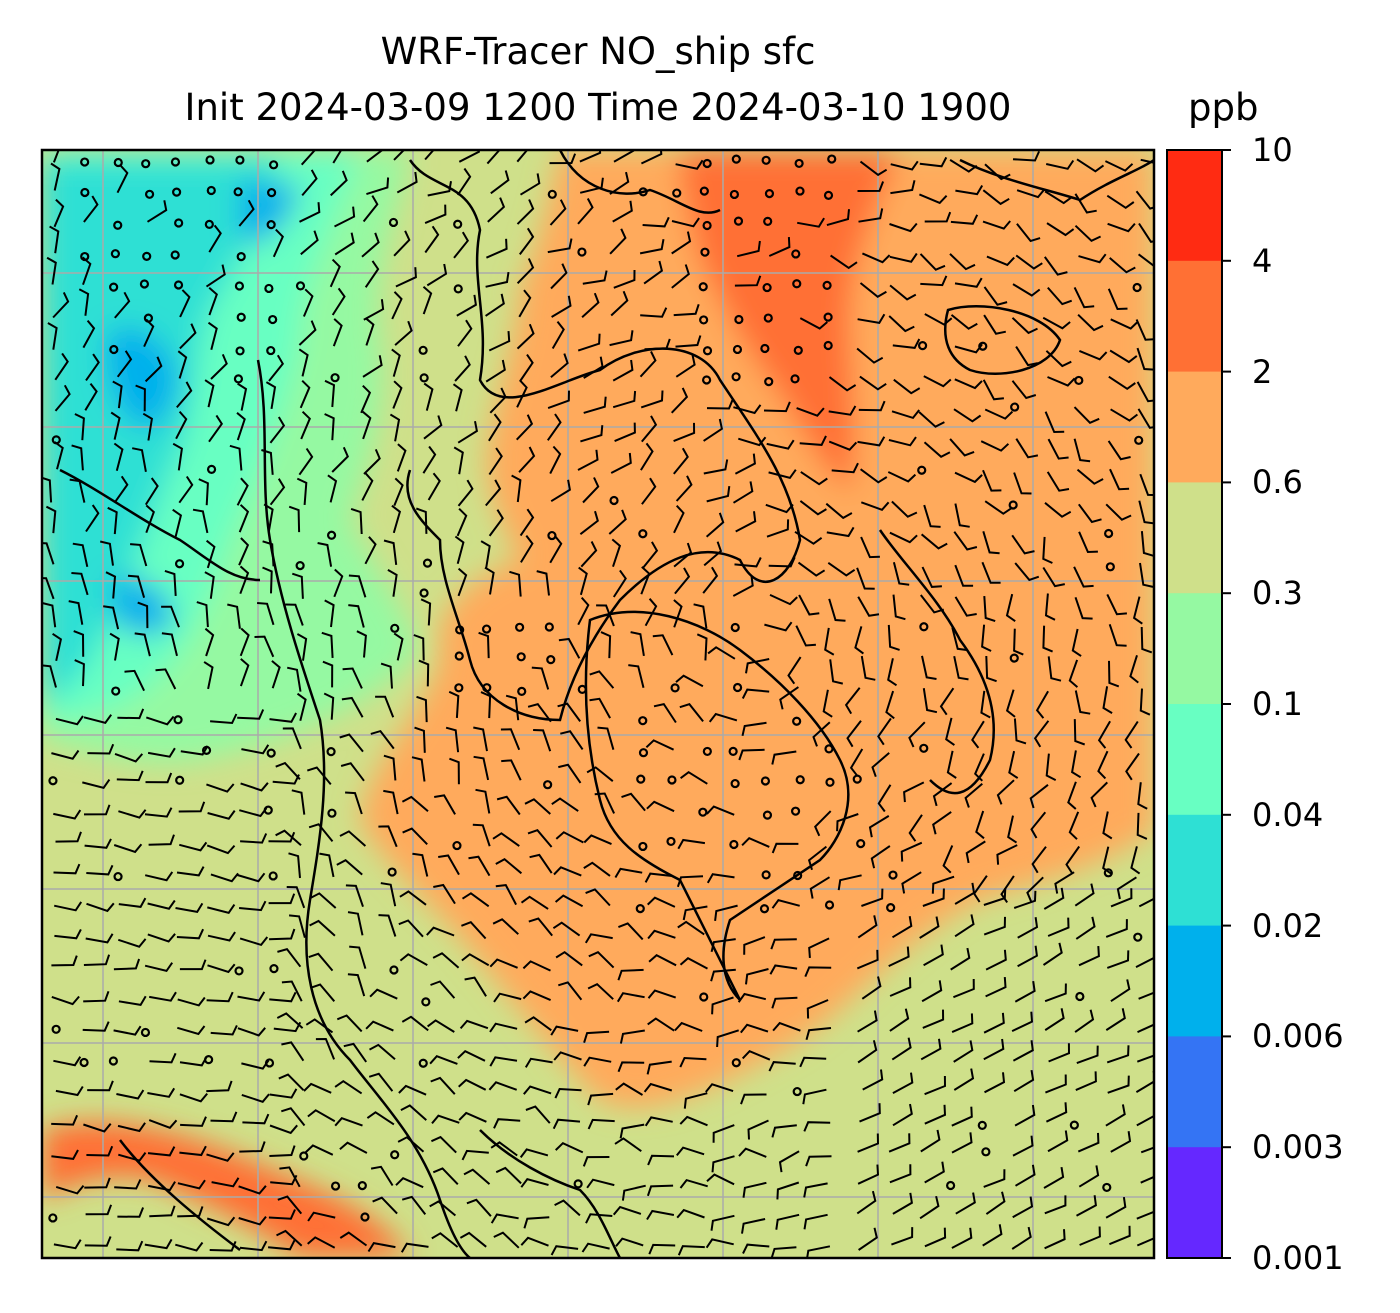 The height and width of the screenshot is (1313, 1400). Describe the element at coordinates (1298, 1258) in the screenshot. I see `colorbar-tick-label: 0.001` at that location.